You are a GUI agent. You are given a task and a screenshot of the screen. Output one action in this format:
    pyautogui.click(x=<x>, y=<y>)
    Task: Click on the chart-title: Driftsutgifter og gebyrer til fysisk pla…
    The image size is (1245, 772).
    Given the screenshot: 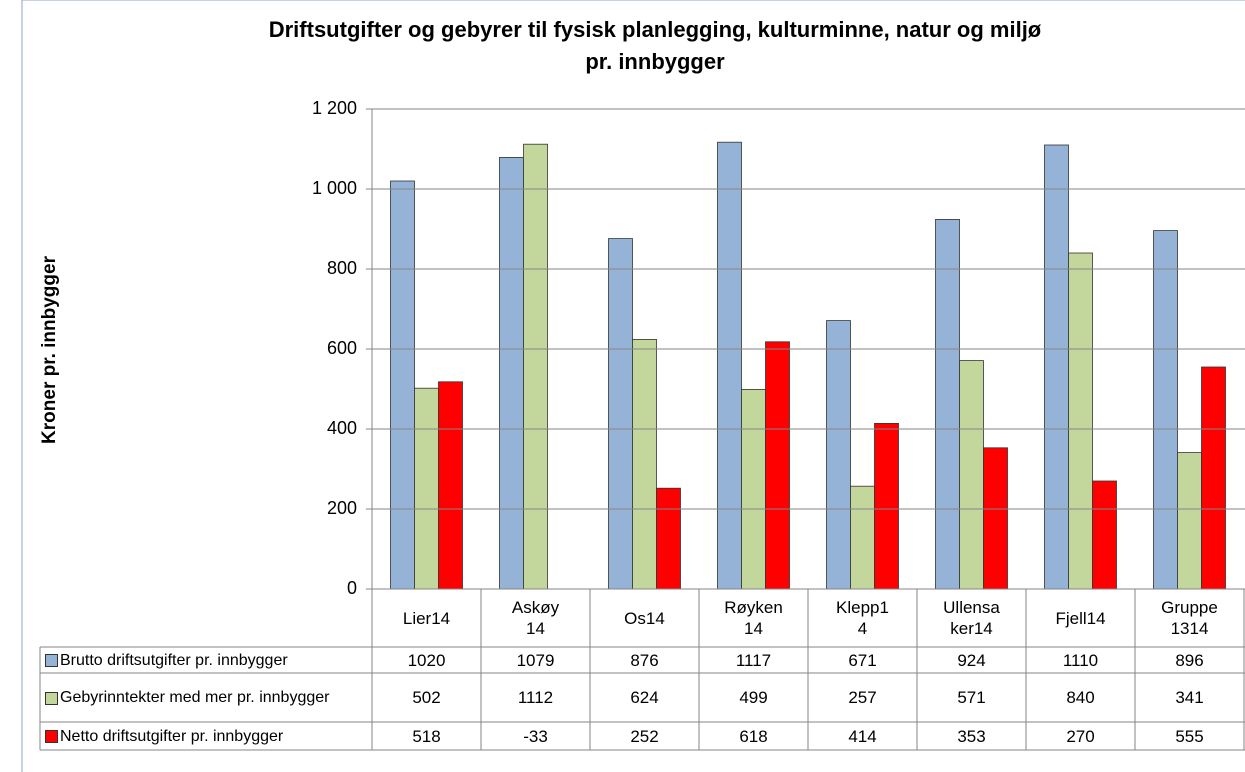 What is the action you would take?
    pyautogui.click(x=655, y=45)
    